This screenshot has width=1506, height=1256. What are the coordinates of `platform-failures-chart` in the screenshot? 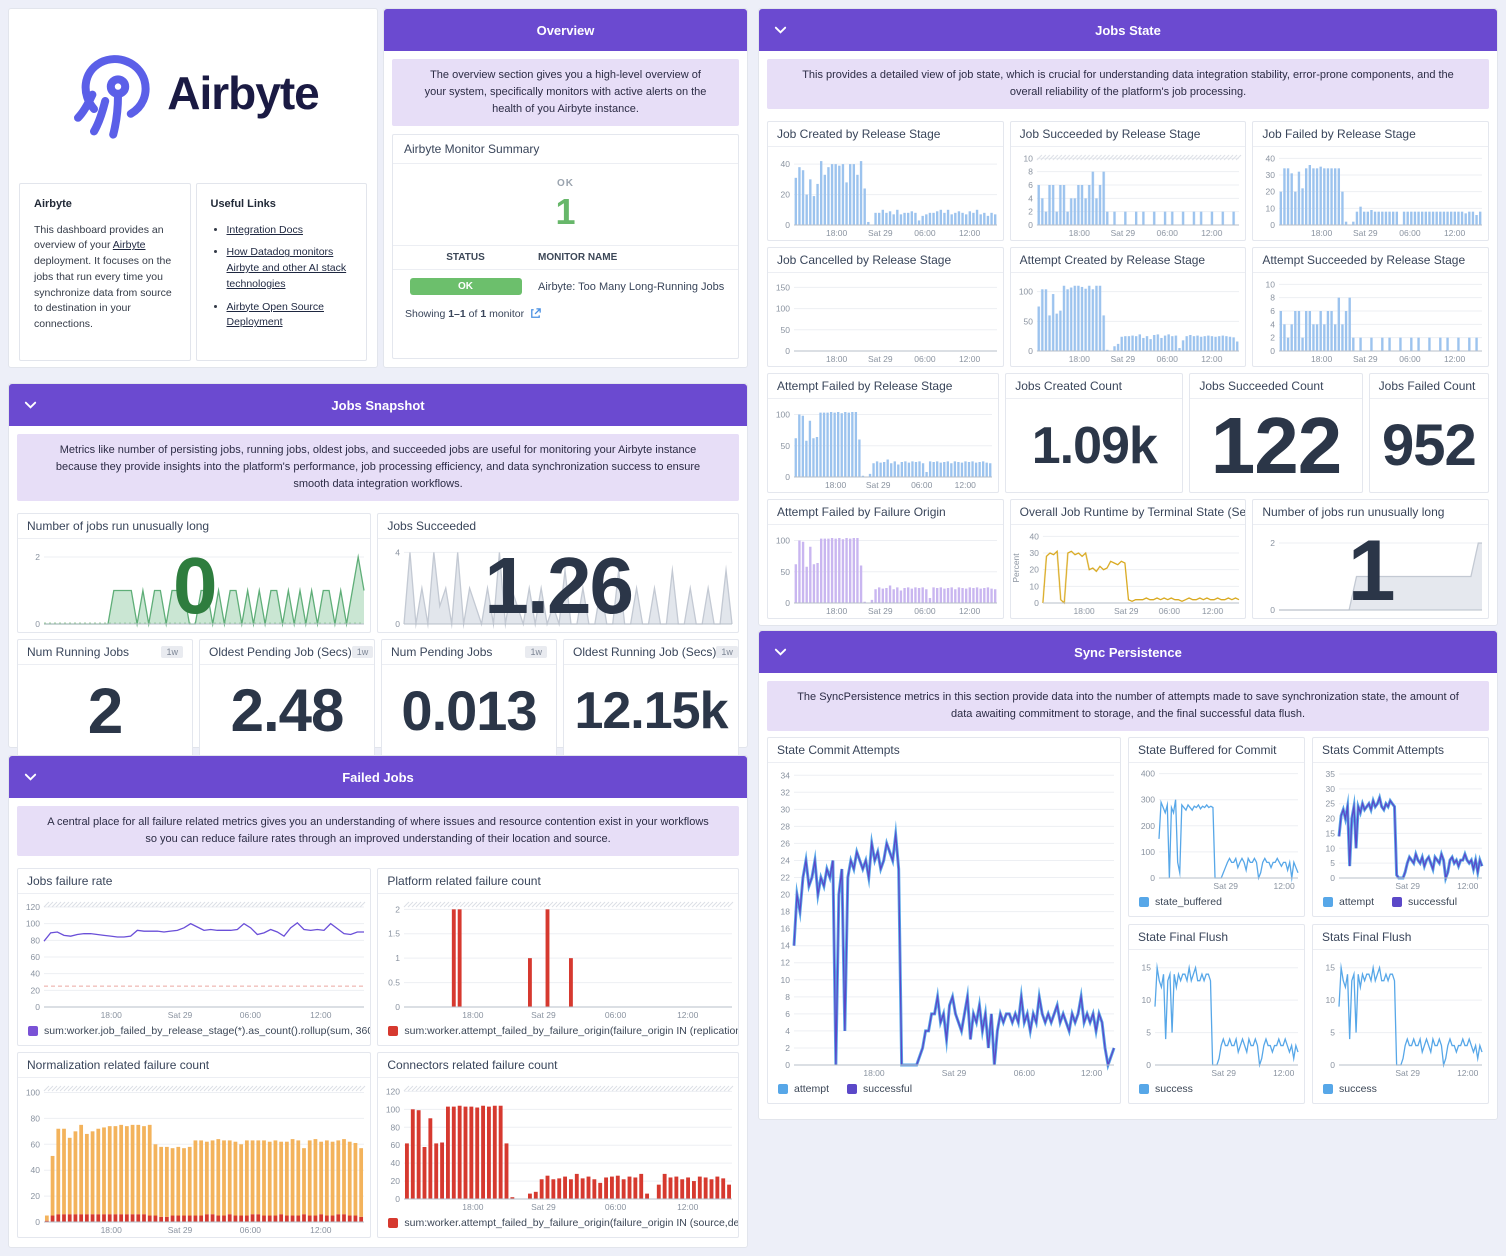 It's located at (558, 958).